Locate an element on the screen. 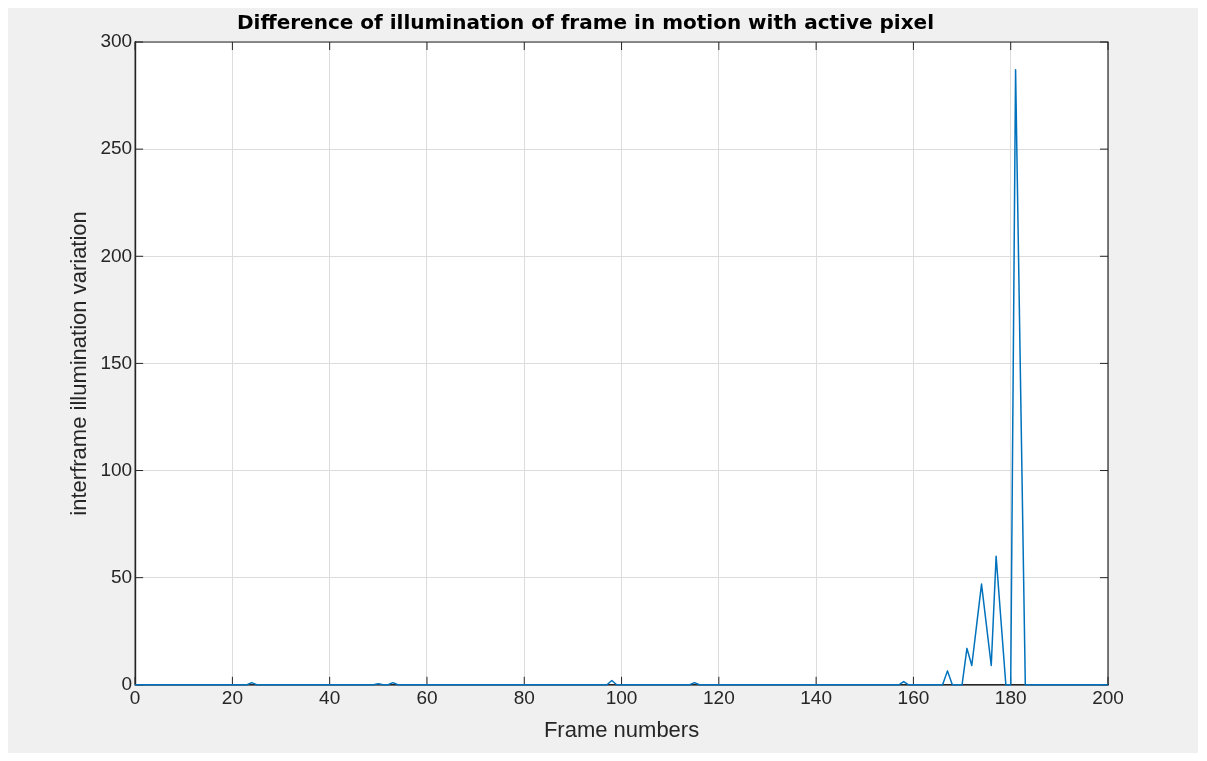  x-tick-label: 80 is located at coordinates (524, 698).